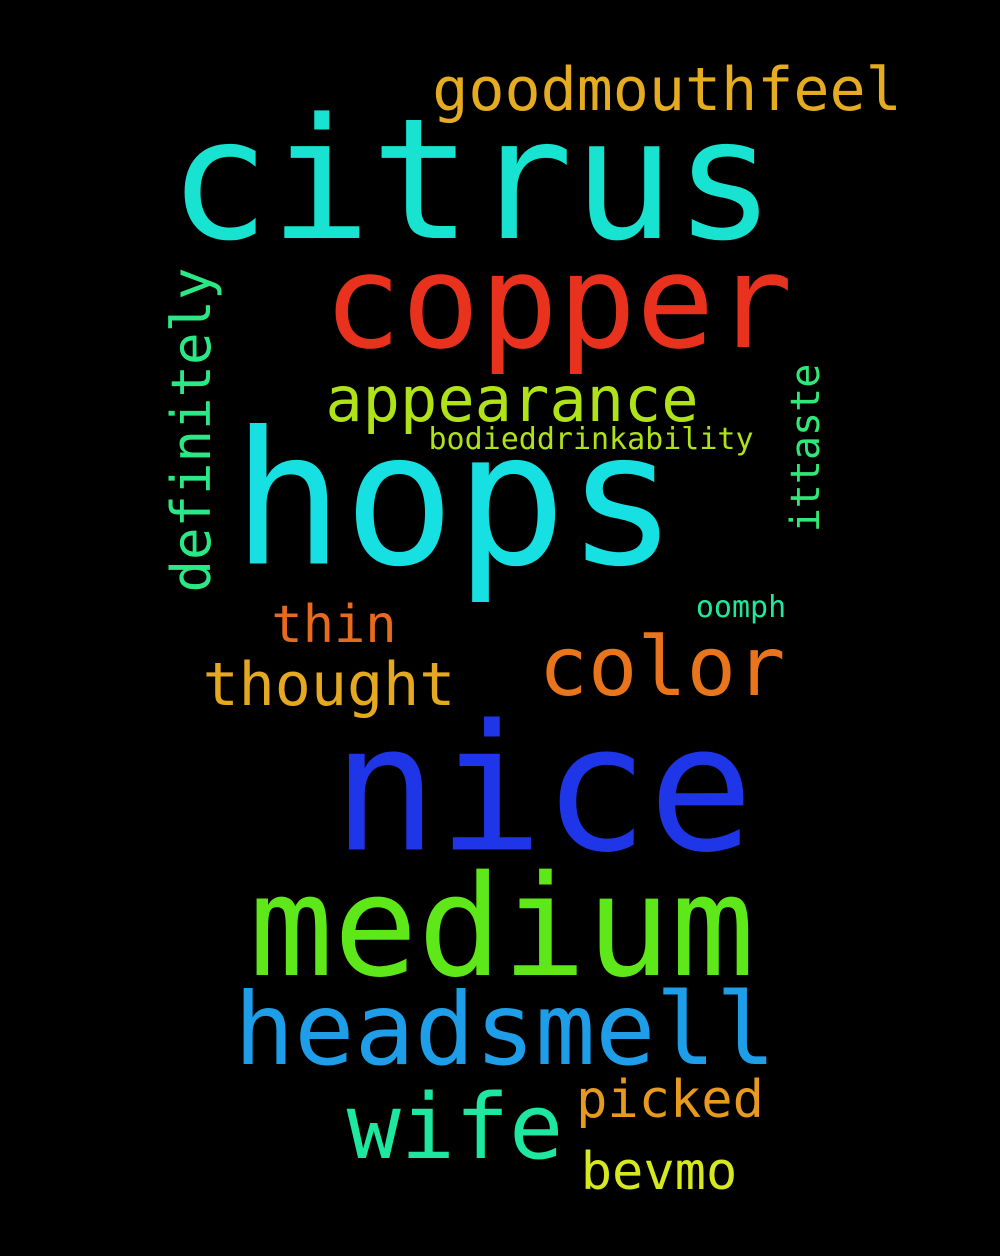 The height and width of the screenshot is (1256, 1000). Describe the element at coordinates (512, 399) in the screenshot. I see `word-appearance: appearance` at that location.